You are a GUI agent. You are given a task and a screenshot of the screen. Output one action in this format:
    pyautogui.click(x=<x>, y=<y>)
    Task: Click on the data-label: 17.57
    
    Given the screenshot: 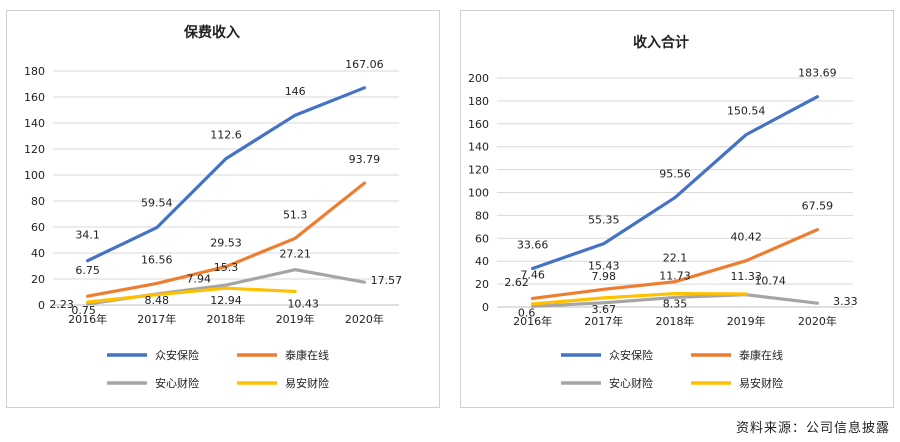 What is the action you would take?
    pyautogui.click(x=387, y=280)
    